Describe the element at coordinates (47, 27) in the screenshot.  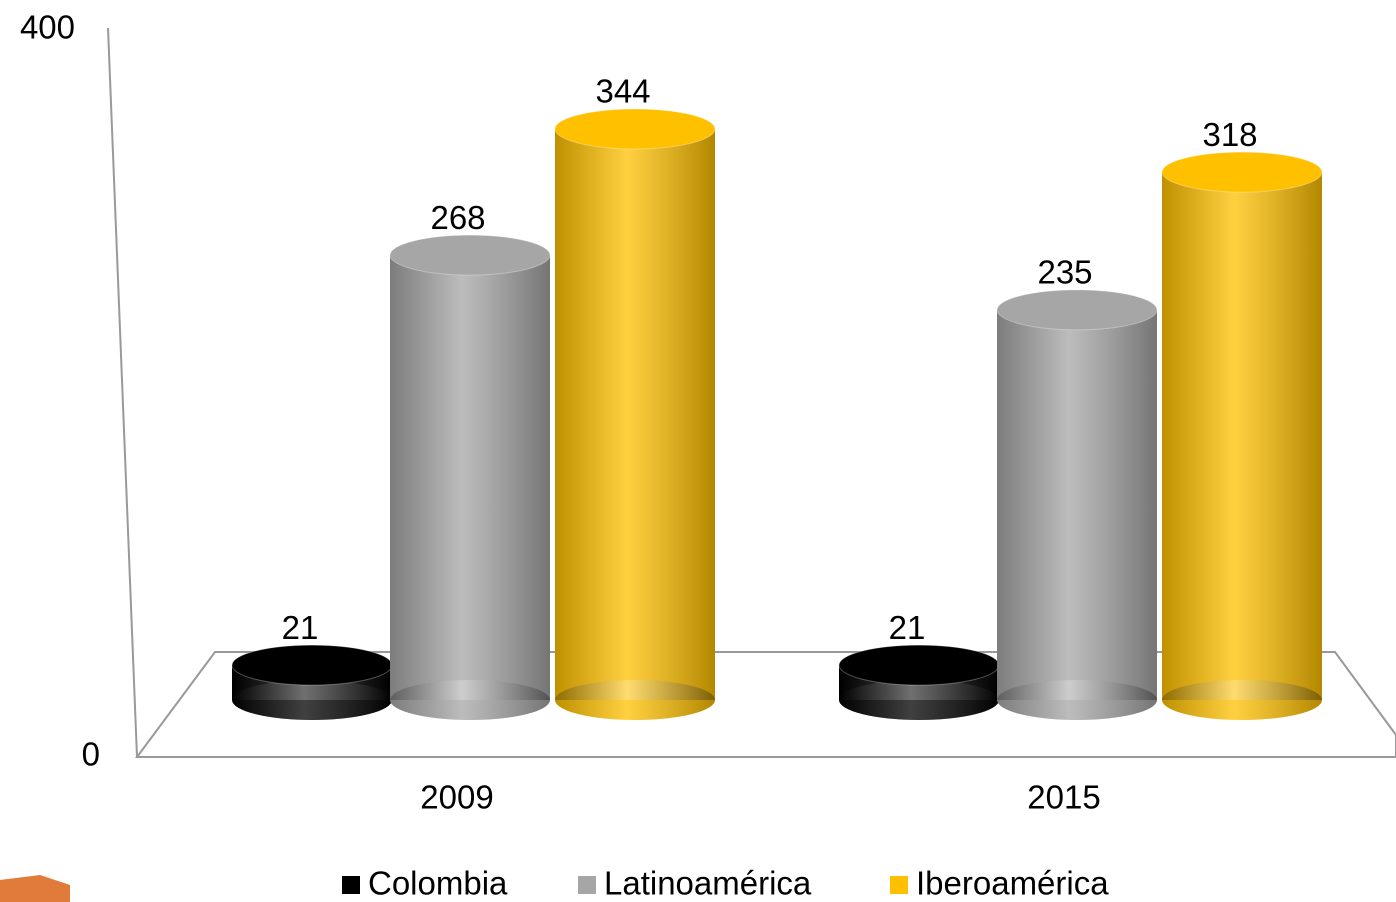
I see `y-tick-label: 400` at that location.